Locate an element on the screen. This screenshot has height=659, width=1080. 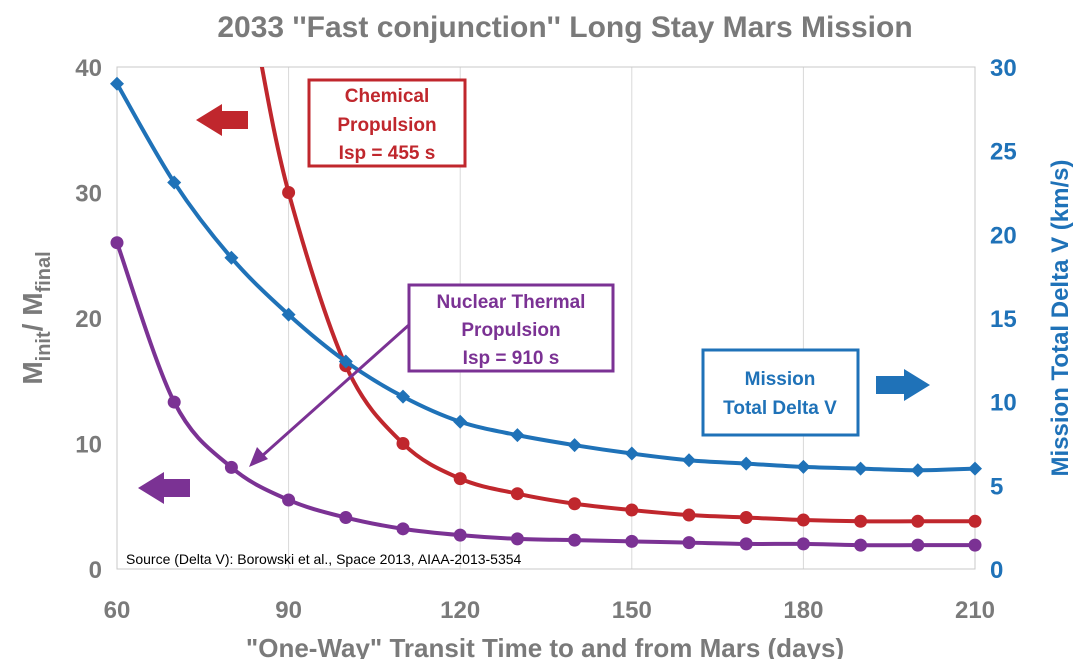
x-tick-label: 120 is located at coordinates (460, 610).